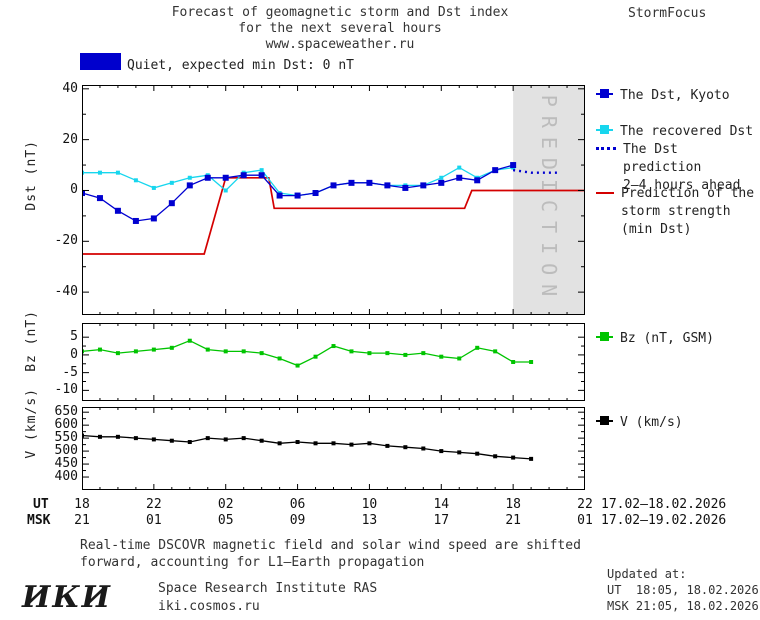  What do you see at coordinates (549, 200) in the screenshot?
I see `prediction-zone-label: PREDICTION` at bounding box center [549, 200].